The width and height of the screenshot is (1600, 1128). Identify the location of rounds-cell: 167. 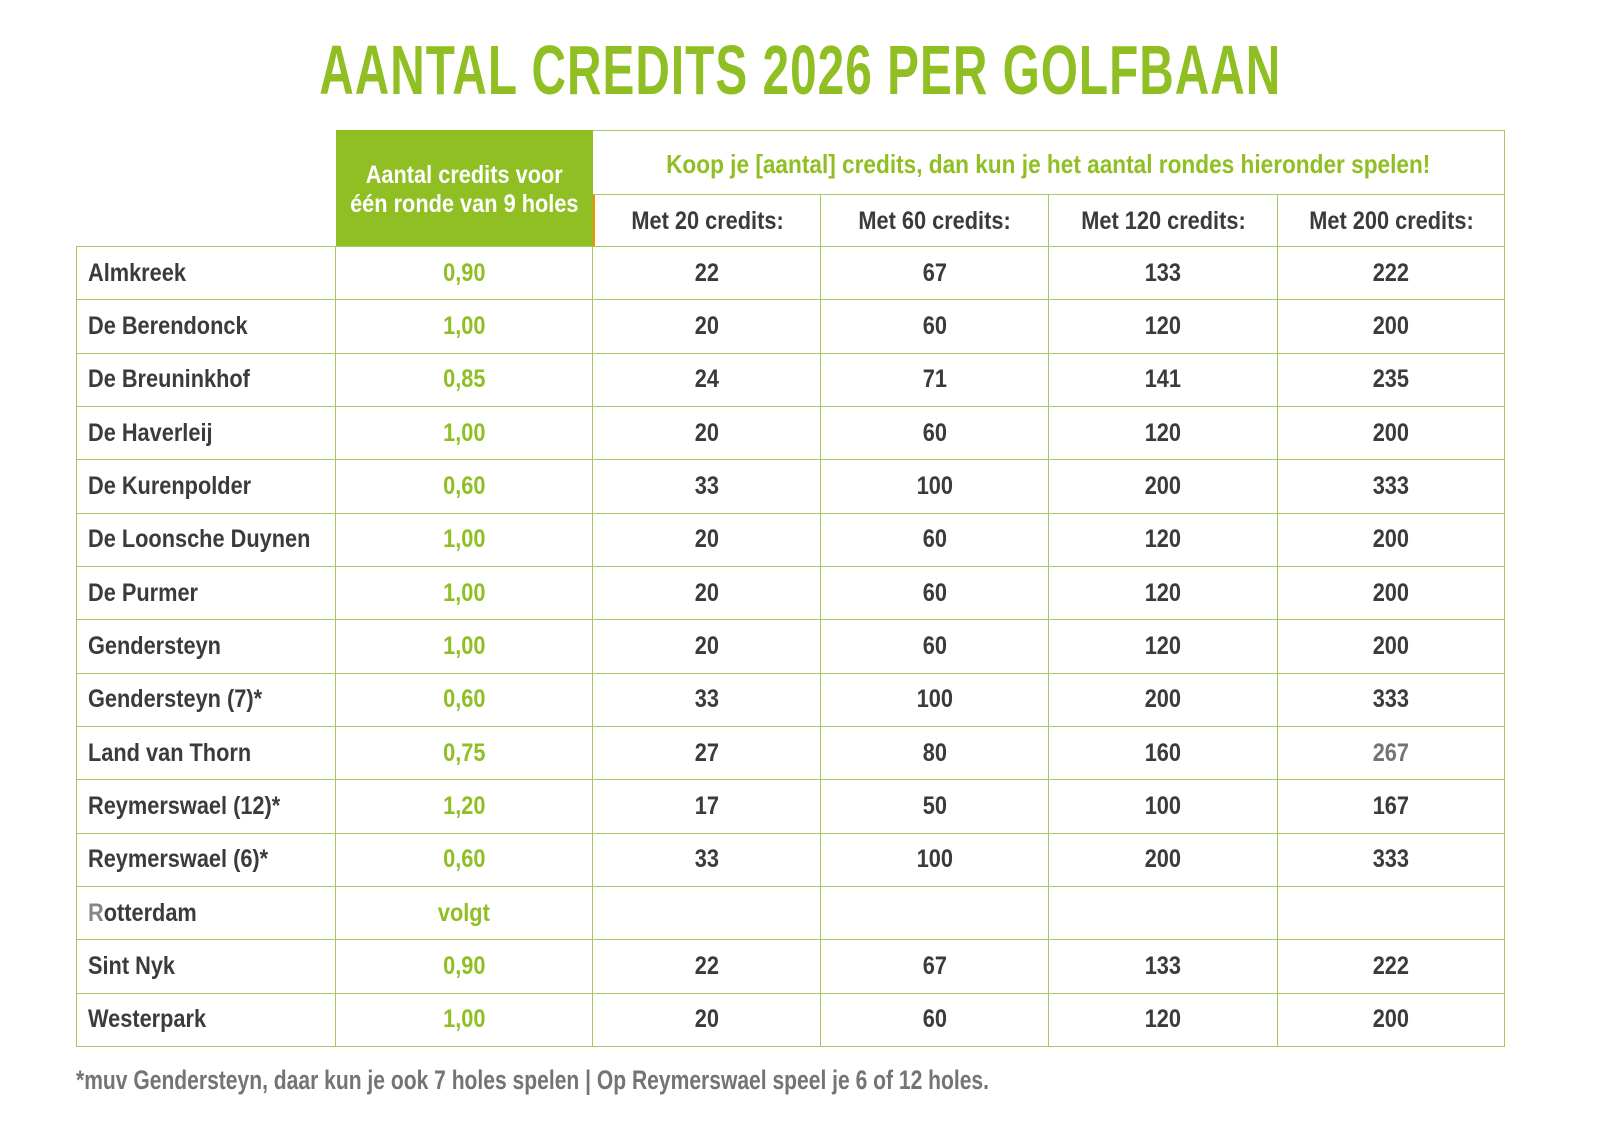
(1391, 807).